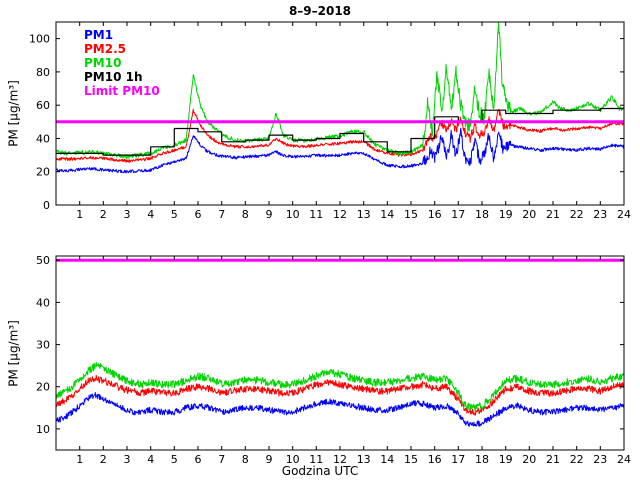 Image resolution: width=640 pixels, height=480 pixels. I want to click on figure-title: 8–9–2018, so click(320, 11).